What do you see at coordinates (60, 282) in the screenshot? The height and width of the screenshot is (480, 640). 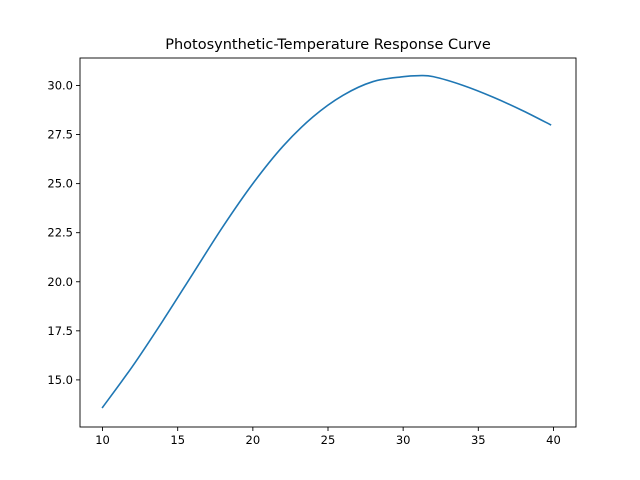 I see `y-tick-label: 20.0` at bounding box center [60, 282].